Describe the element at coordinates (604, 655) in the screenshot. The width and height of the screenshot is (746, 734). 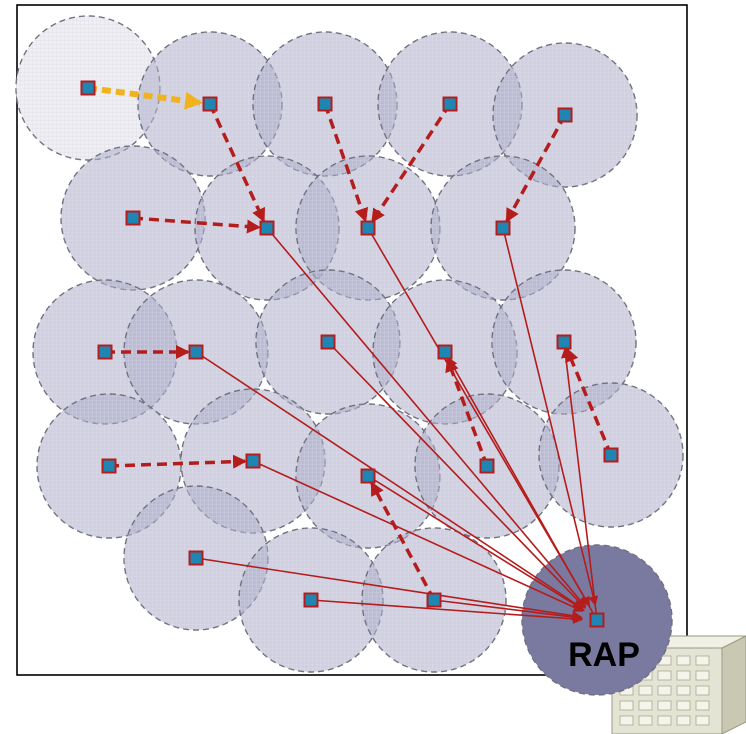
I see `rap-label: RAP` at that location.